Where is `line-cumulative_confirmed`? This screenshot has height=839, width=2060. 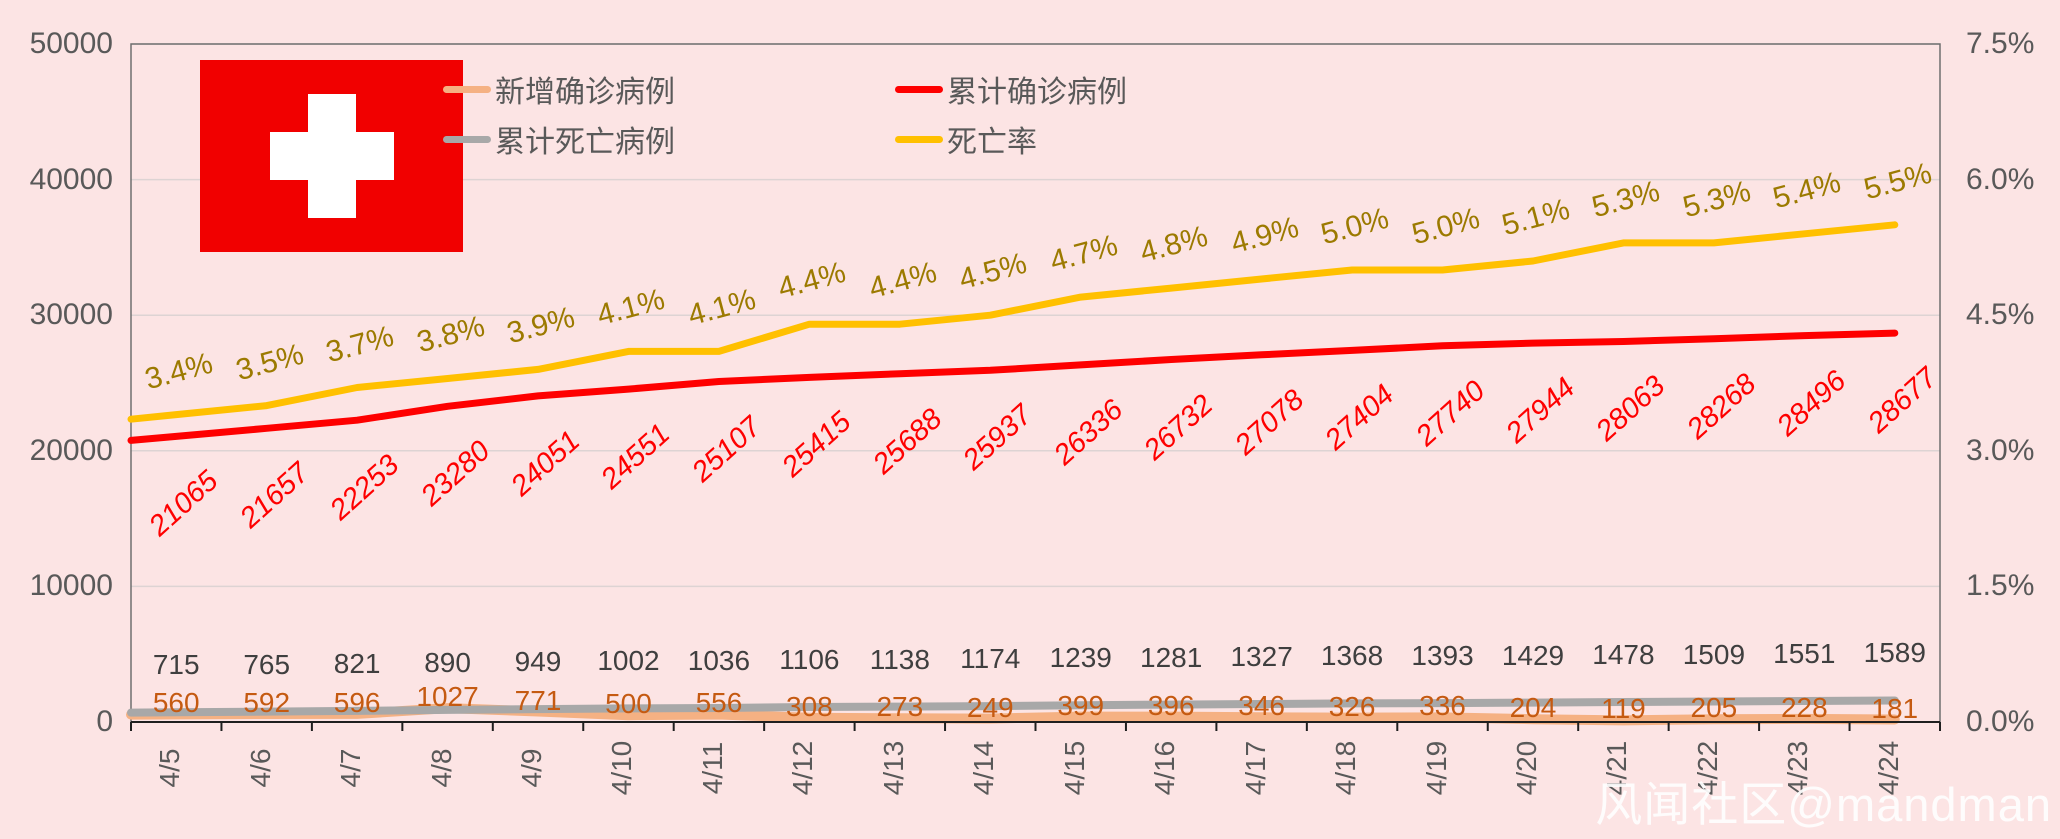 line-cumulative_confirmed is located at coordinates (1013, 386).